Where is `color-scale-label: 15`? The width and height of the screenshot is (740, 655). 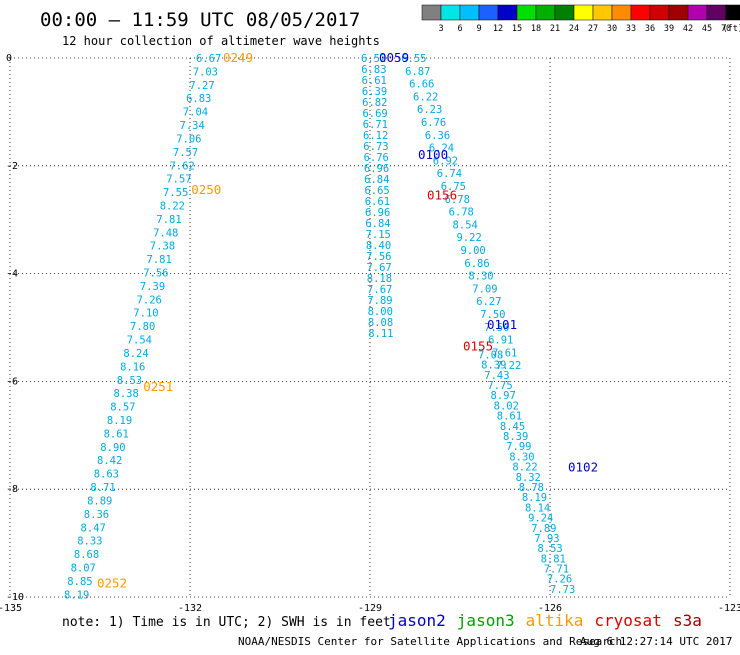
color-scale-label: 15 is located at coordinates (517, 29).